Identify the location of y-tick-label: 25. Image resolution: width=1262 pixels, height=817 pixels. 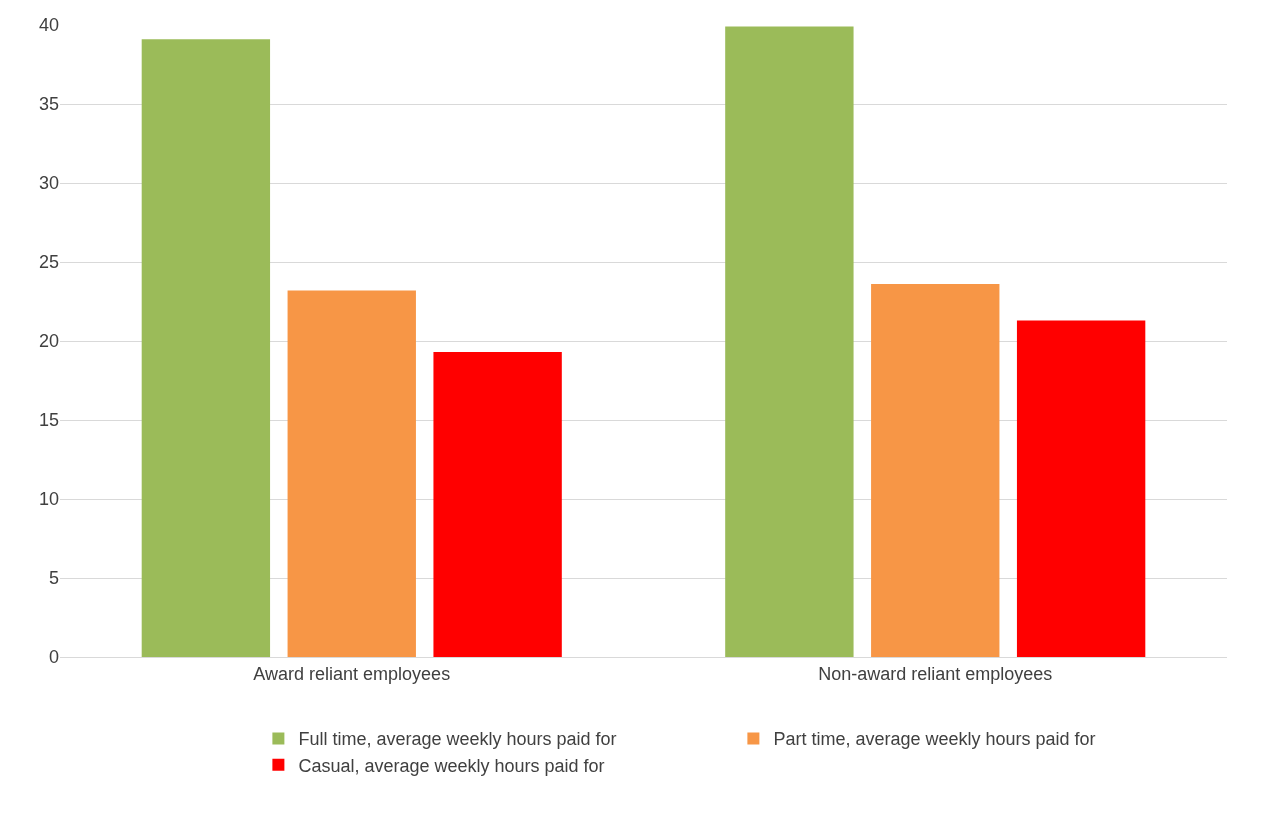
(48, 262).